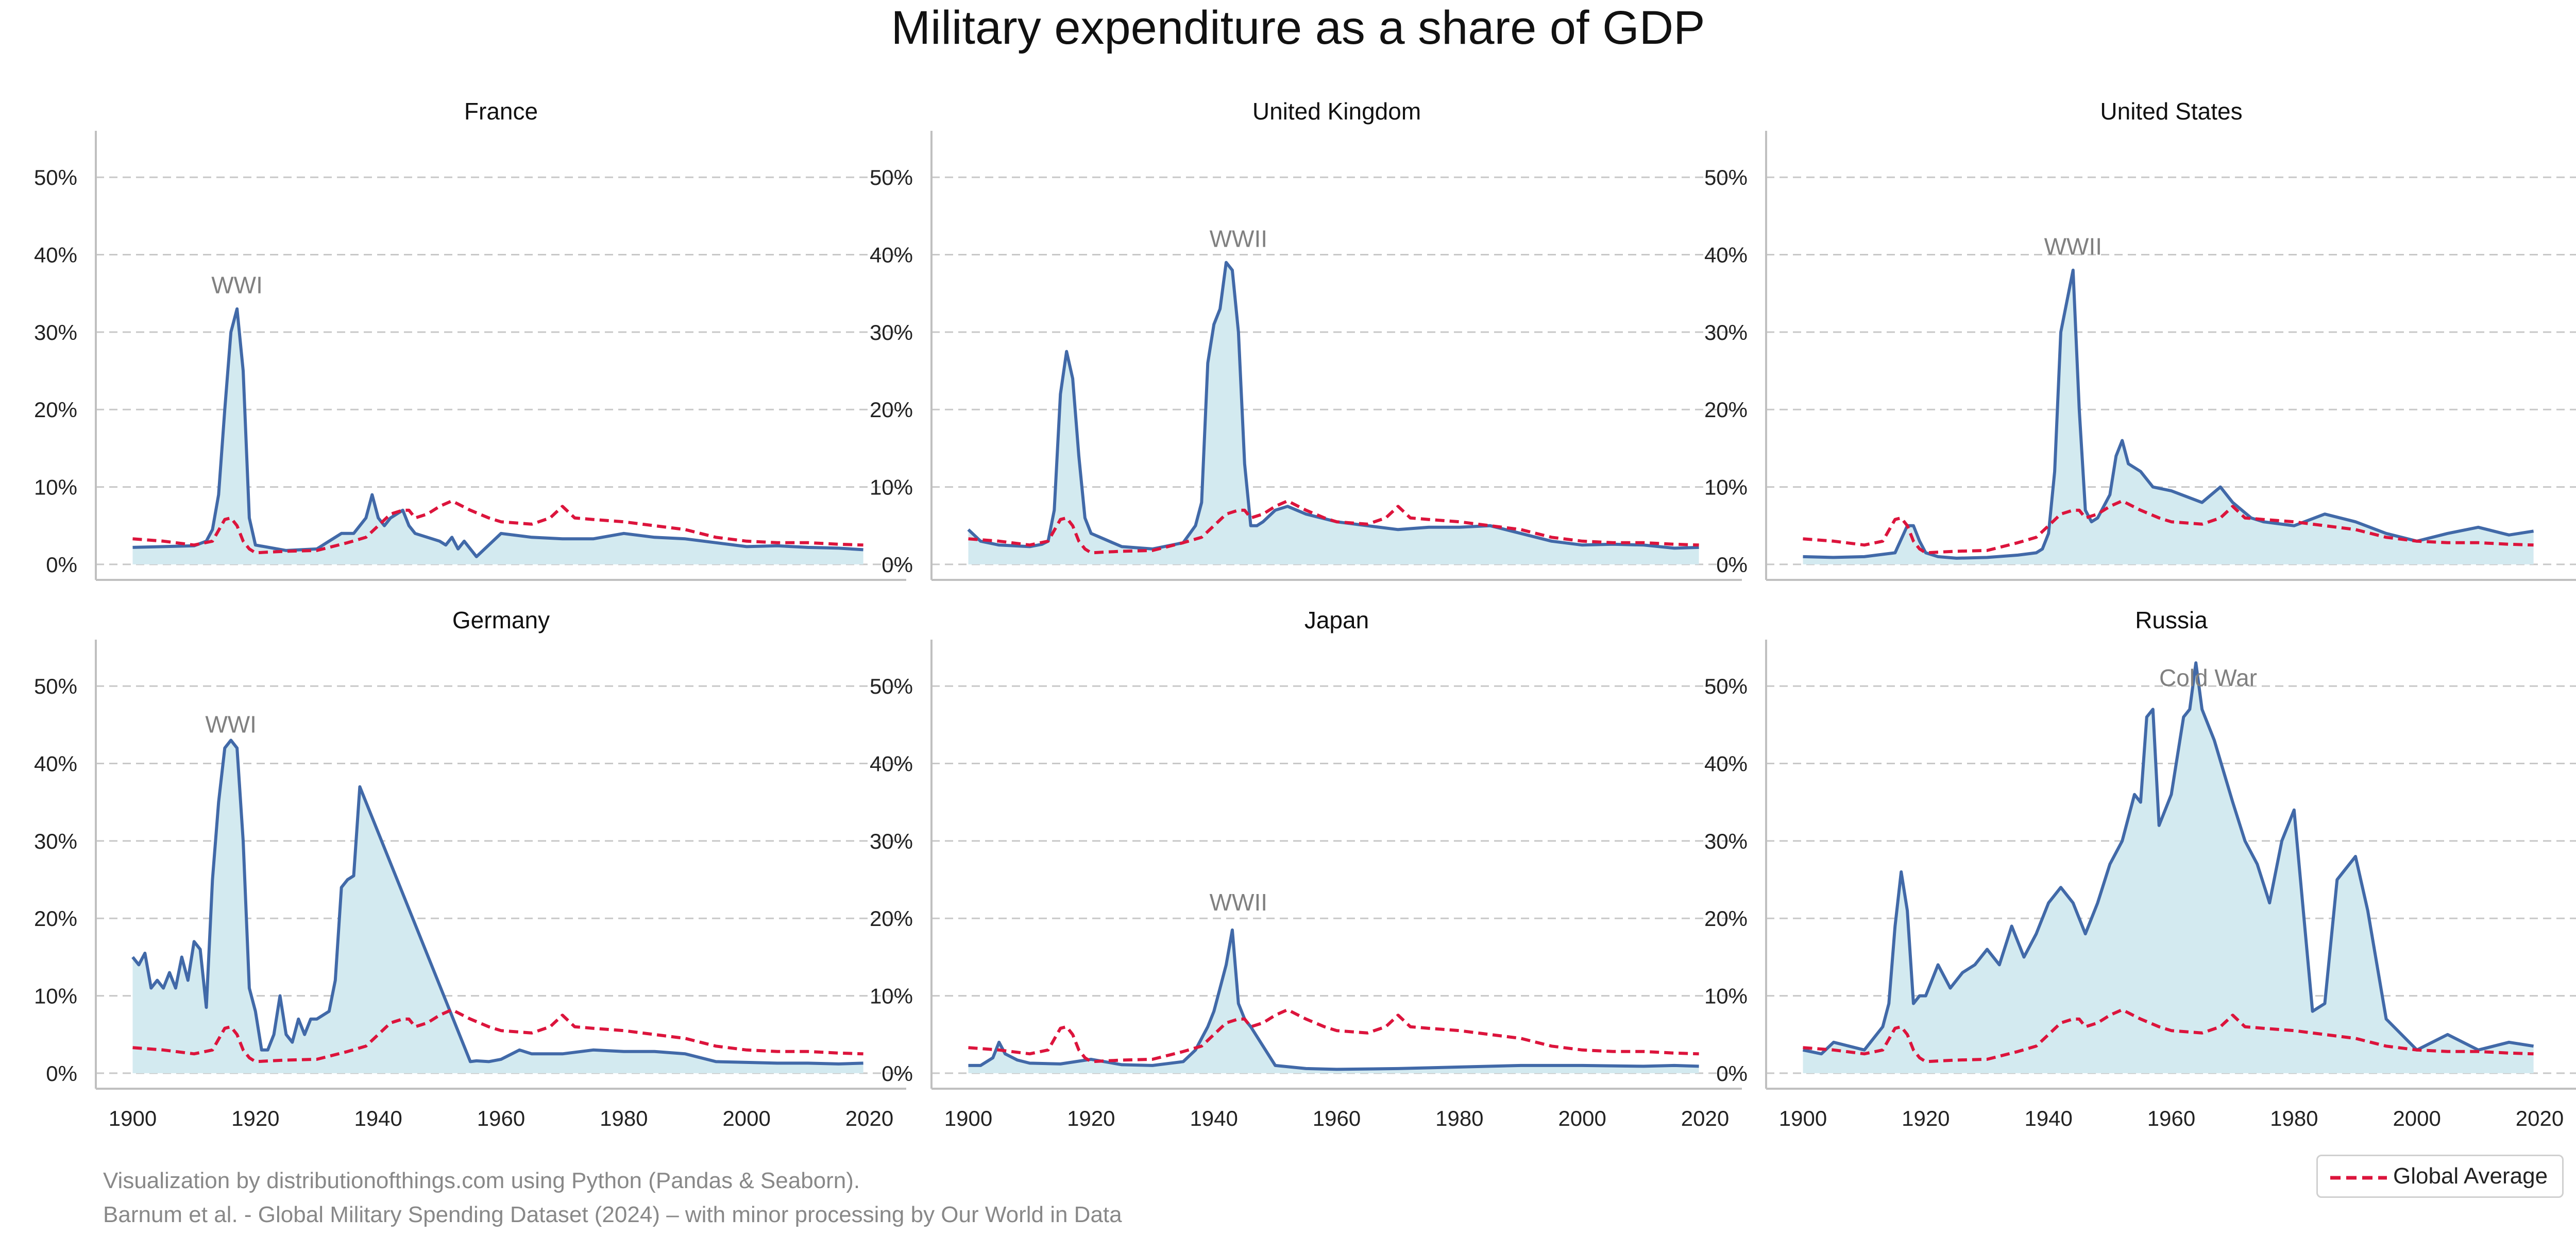 This screenshot has height=1236, width=2576. Describe the element at coordinates (2358, 1178) in the screenshot. I see `legend-swatch` at that location.